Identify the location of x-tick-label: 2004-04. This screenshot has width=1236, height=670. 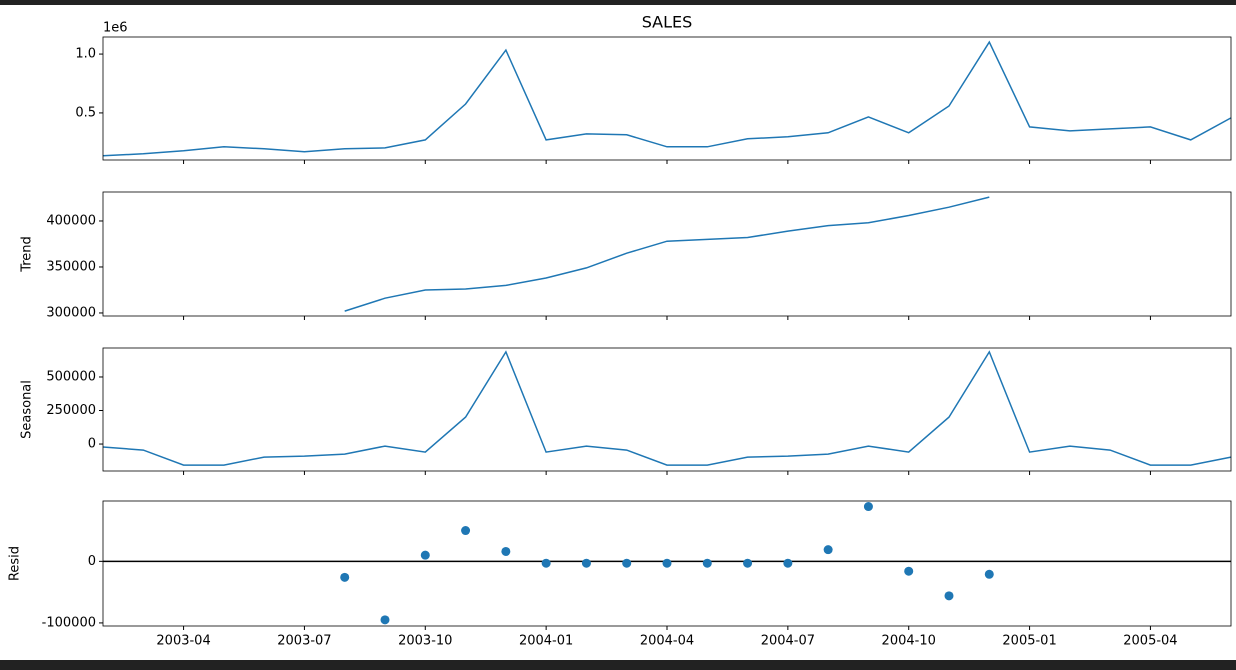
(667, 641).